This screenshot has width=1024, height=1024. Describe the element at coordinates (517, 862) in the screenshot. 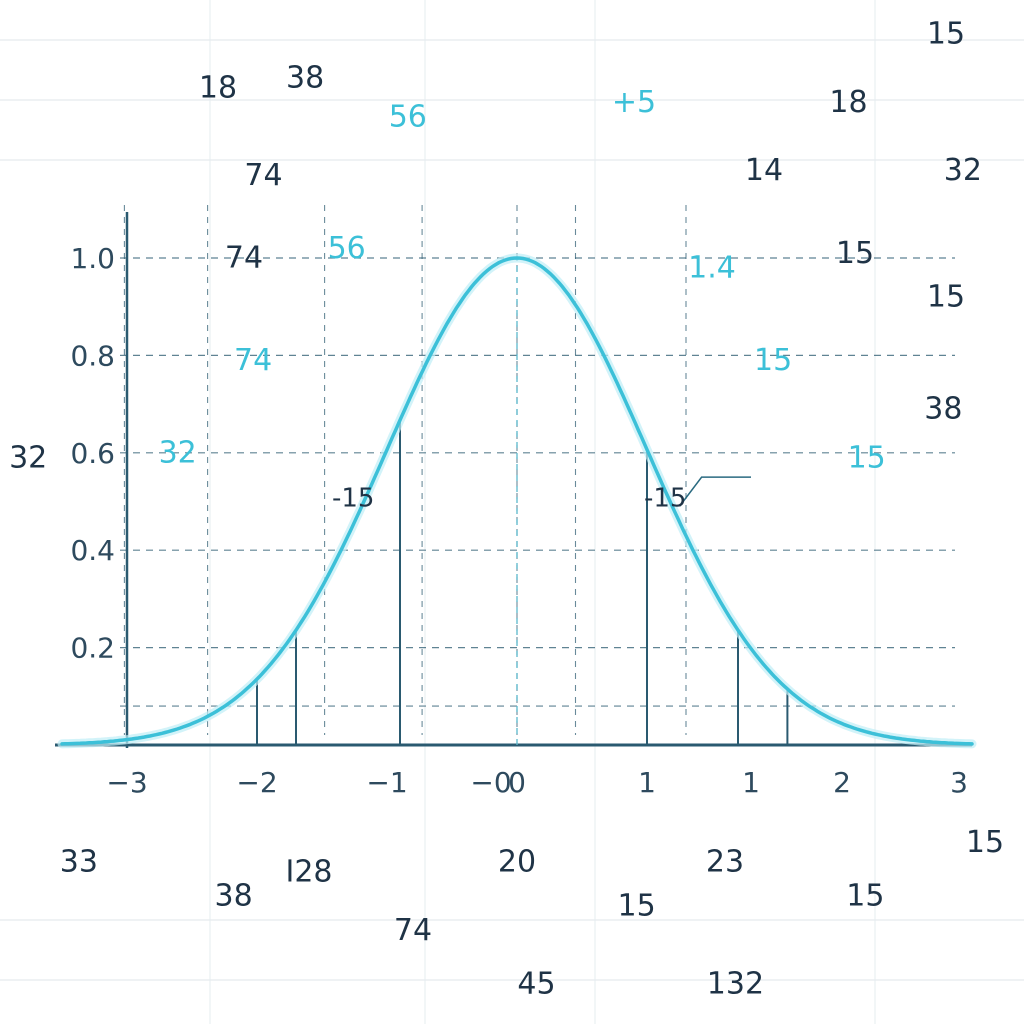

I see `annotation-label: 20` at that location.